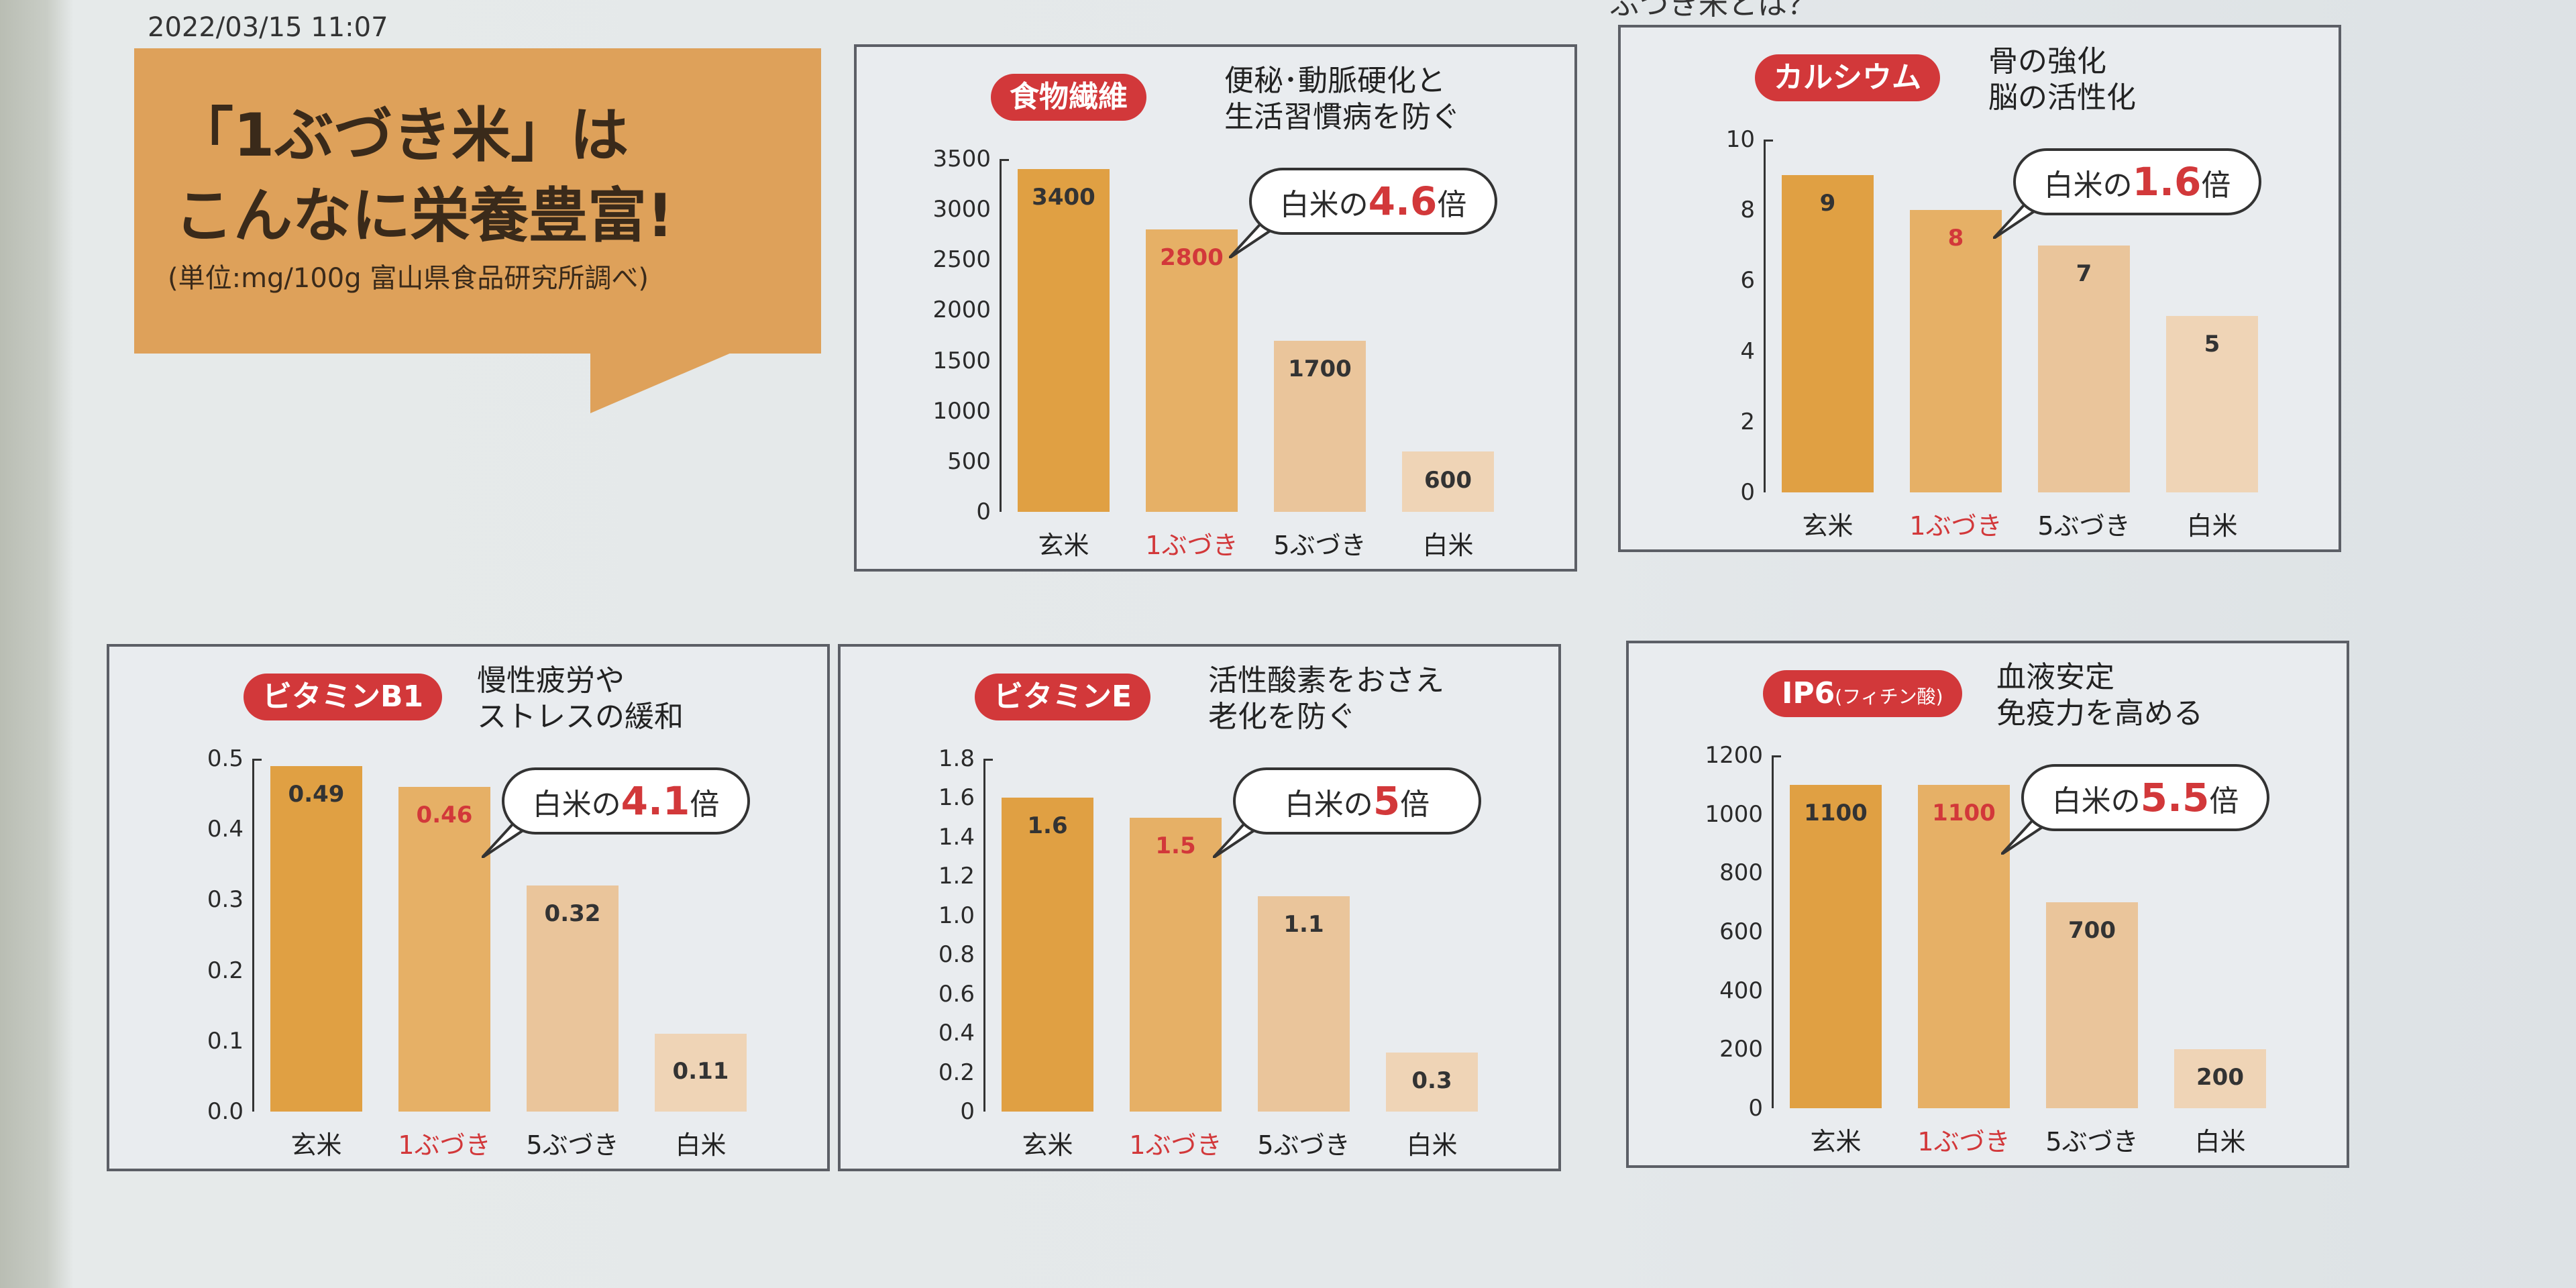 Image resolution: width=2576 pixels, height=1288 pixels. What do you see at coordinates (1827, 203) in the screenshot?
I see `value-label: 9` at bounding box center [1827, 203].